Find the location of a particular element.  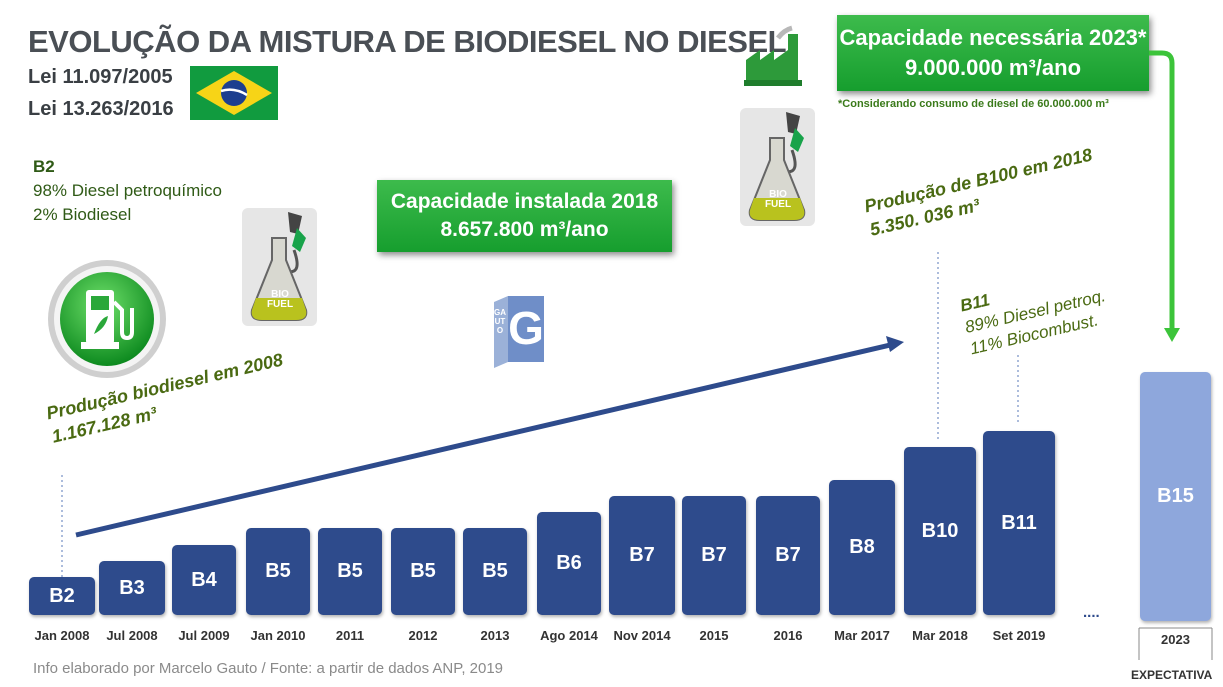

x-tick-label-8: Nov 2014 is located at coordinates (642, 635).